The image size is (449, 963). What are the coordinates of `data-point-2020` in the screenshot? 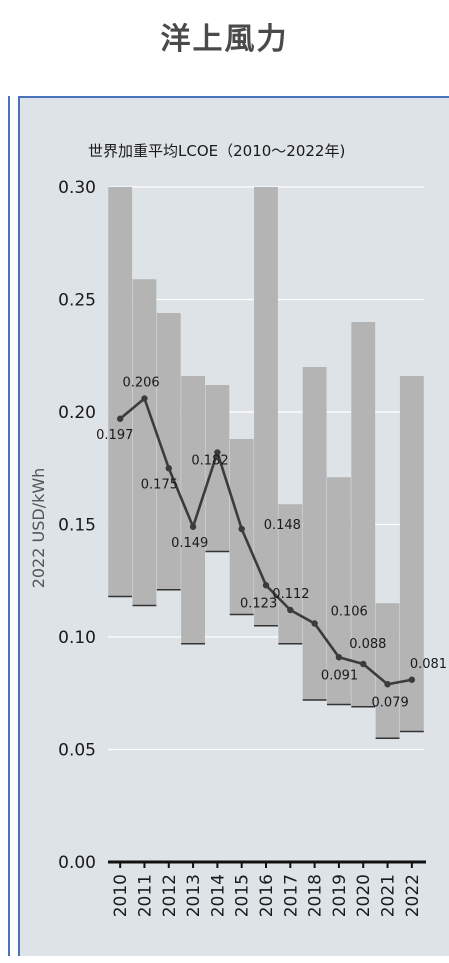 It's located at (363, 664).